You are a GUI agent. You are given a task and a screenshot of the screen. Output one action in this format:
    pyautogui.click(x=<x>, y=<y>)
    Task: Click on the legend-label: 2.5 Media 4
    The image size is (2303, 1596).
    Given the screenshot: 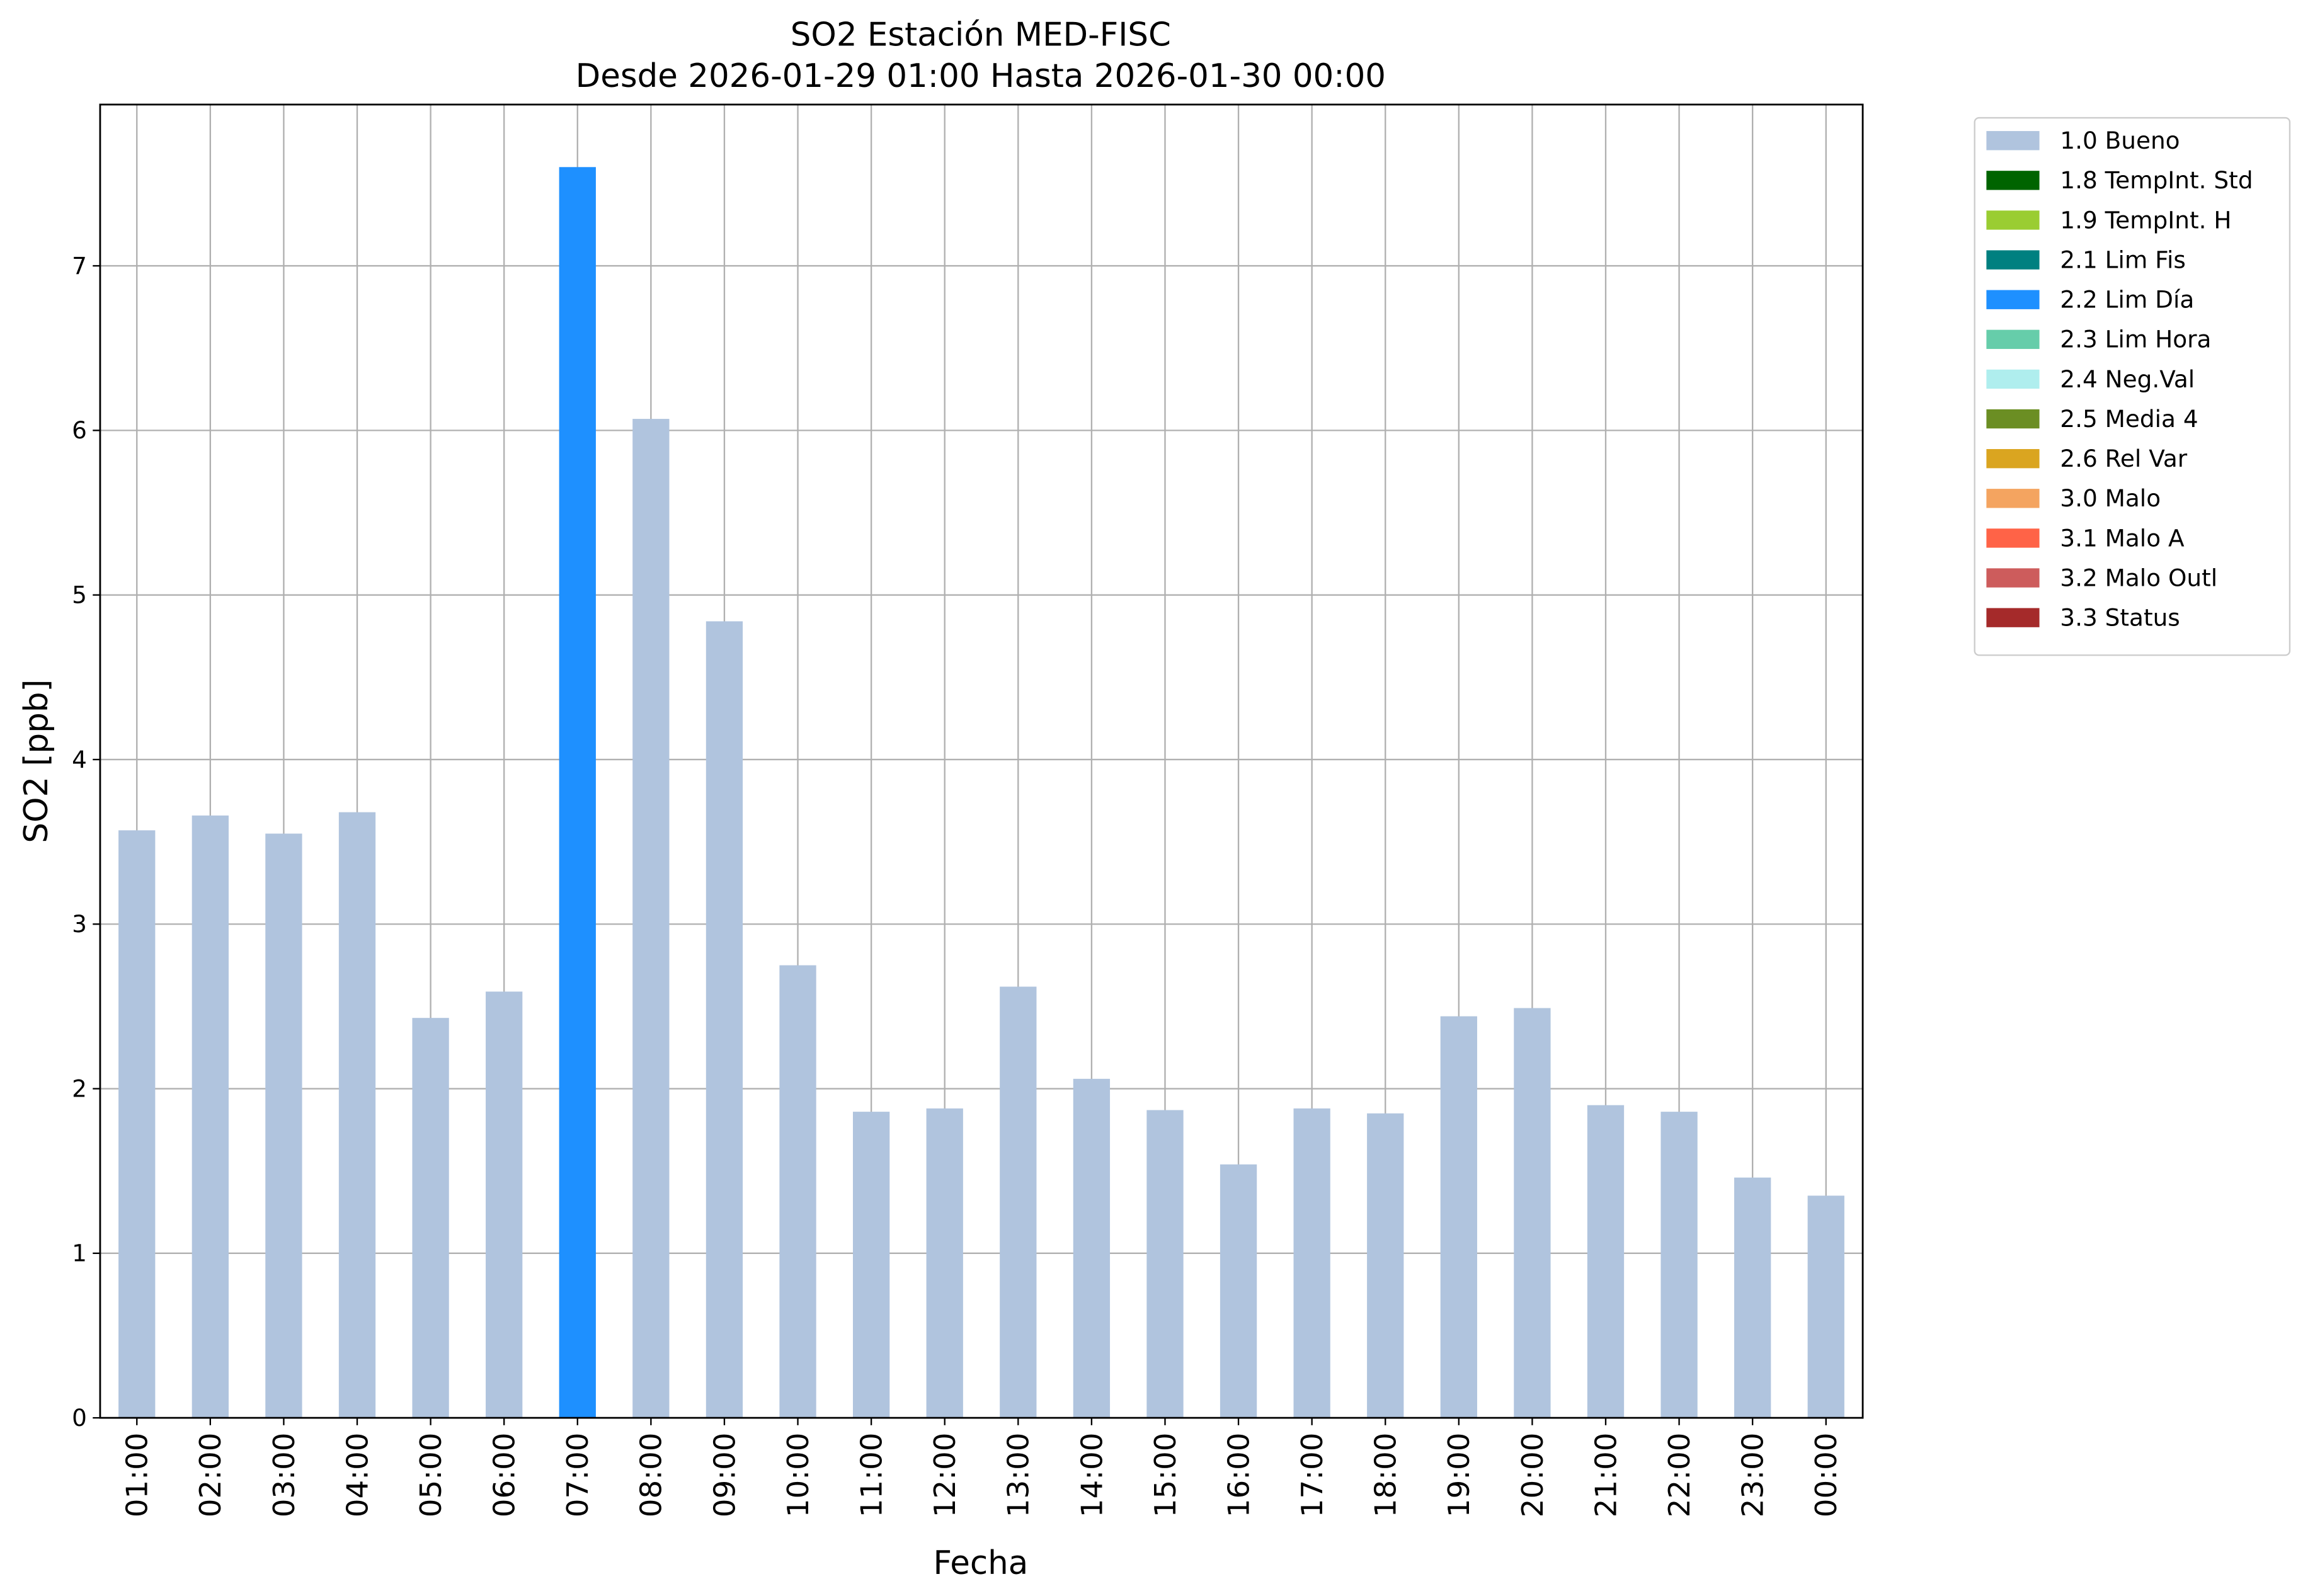 What is the action you would take?
    pyautogui.click(x=2129, y=419)
    